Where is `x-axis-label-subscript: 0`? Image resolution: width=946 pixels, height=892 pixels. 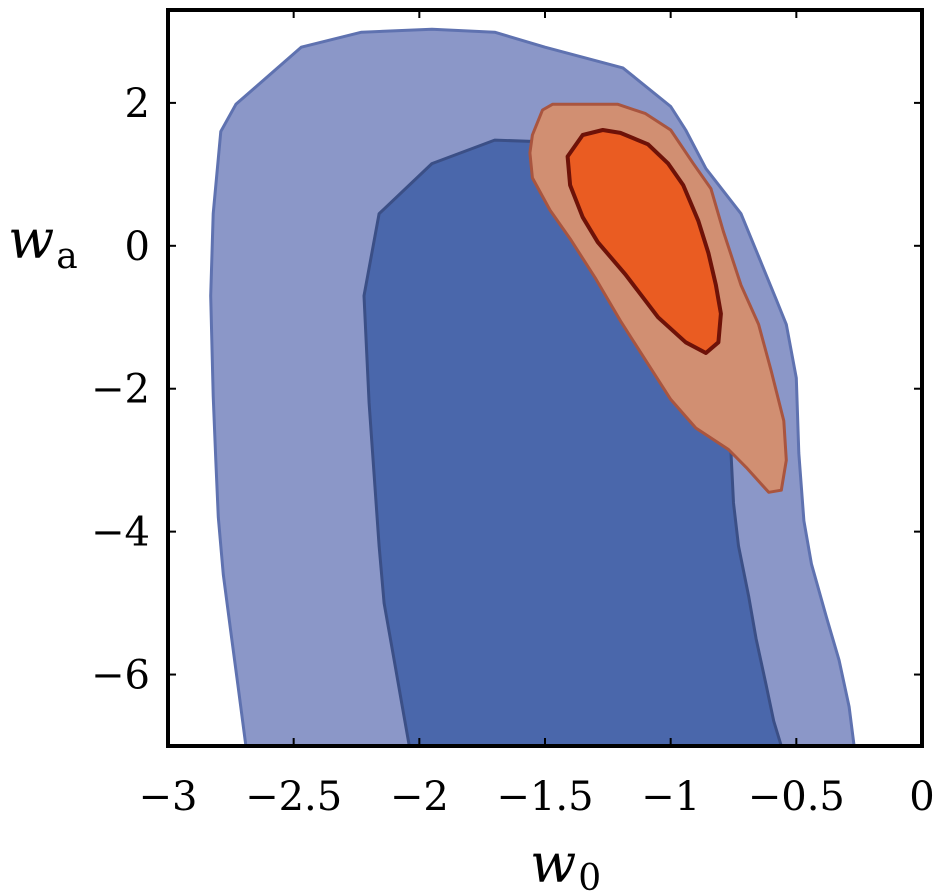 x-axis-label-subscript: 0 is located at coordinates (589, 875).